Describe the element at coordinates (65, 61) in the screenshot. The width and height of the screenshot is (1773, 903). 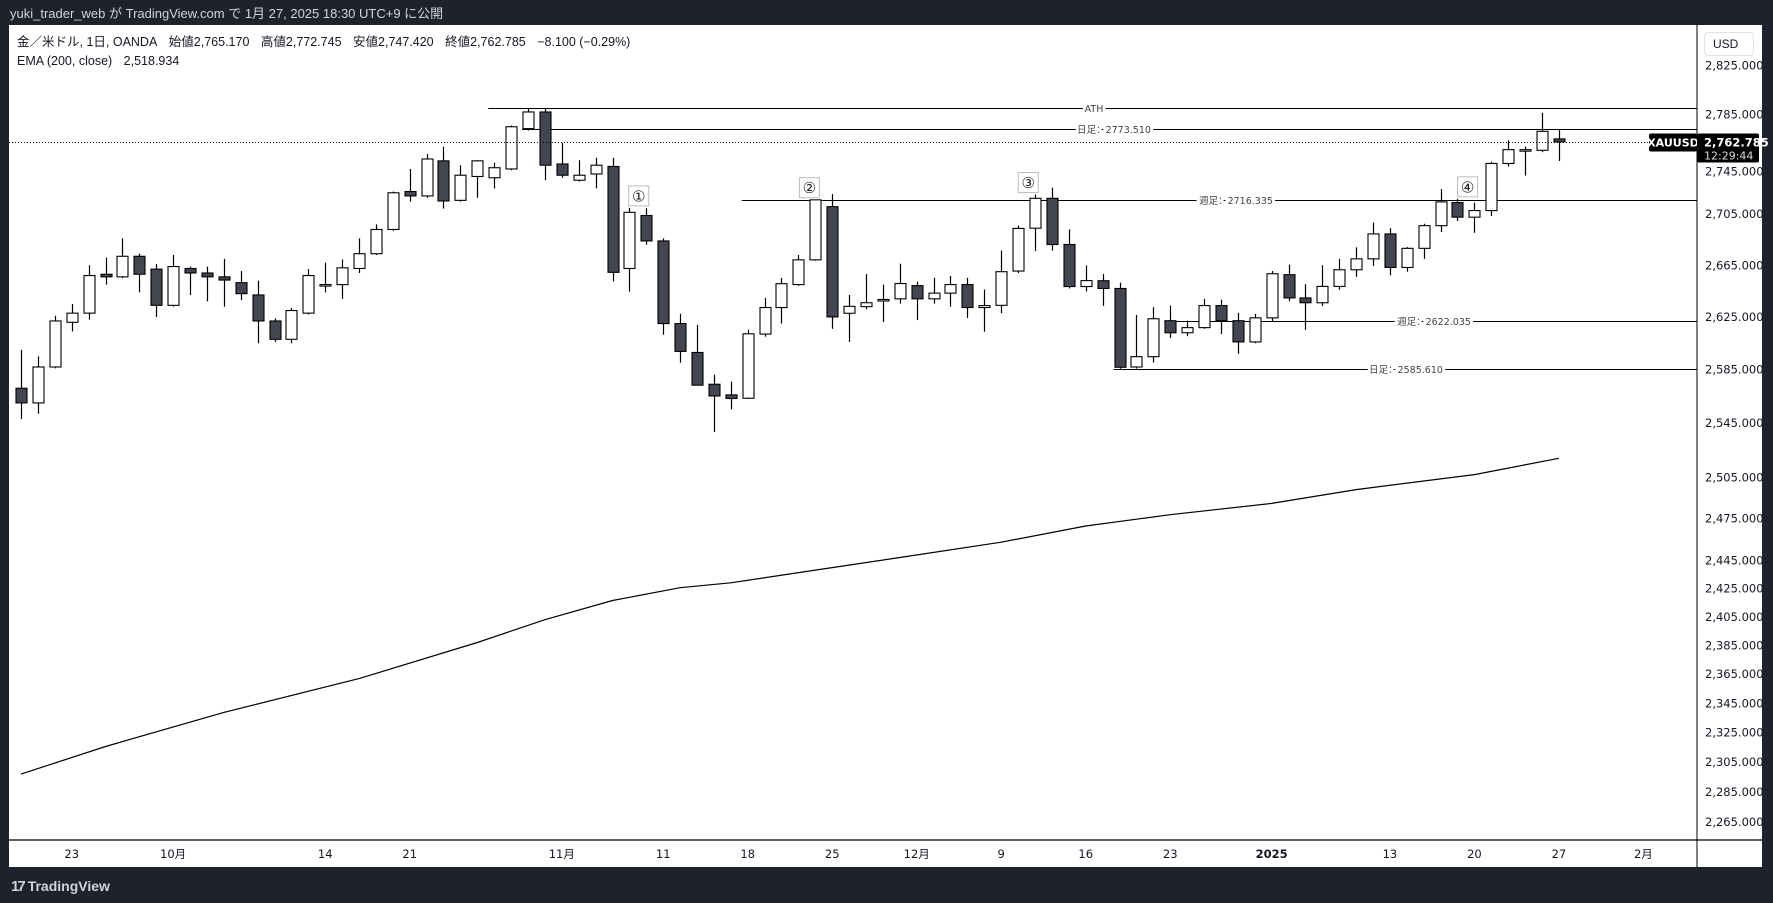
I see `ema-label: EMA (200, close)` at that location.